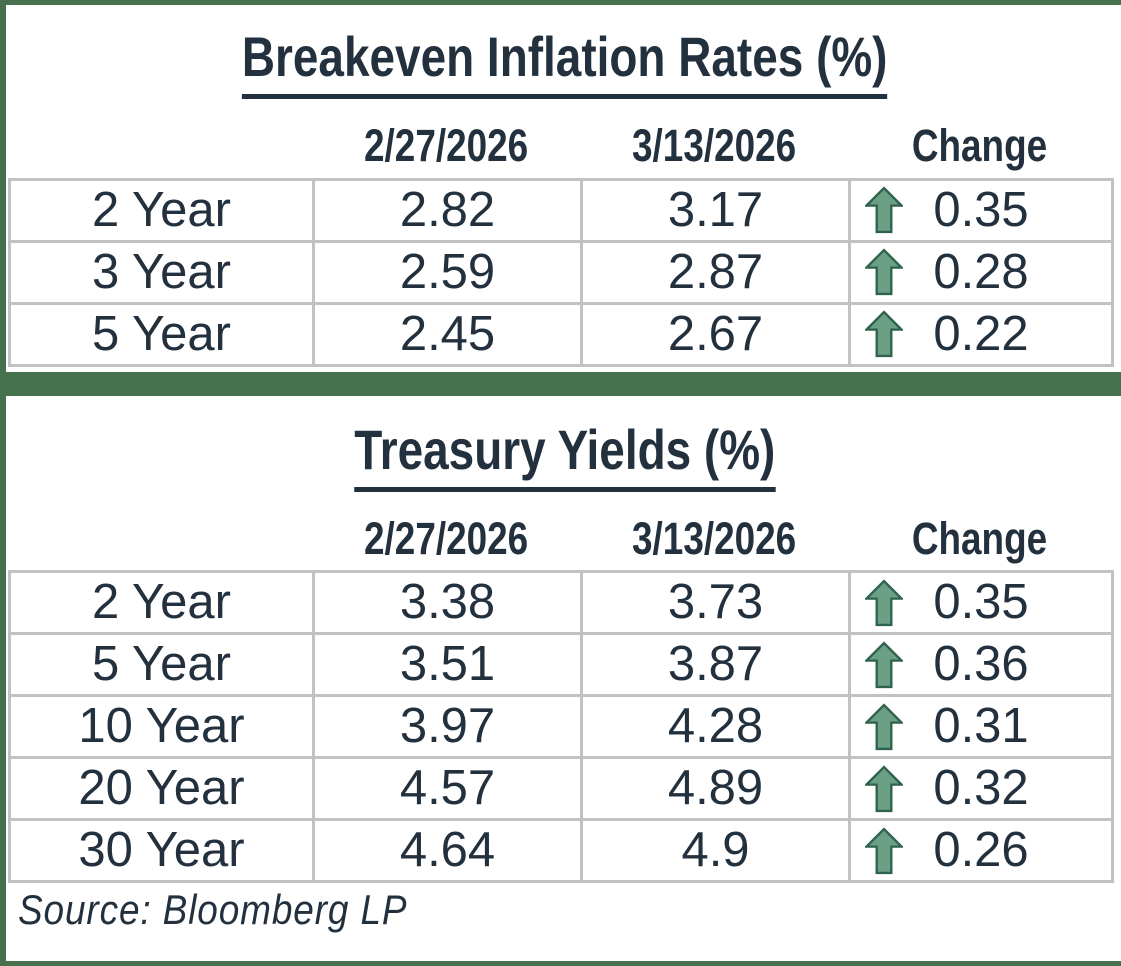 The image size is (1121, 966). I want to click on value-cell: 3.38, so click(447, 602).